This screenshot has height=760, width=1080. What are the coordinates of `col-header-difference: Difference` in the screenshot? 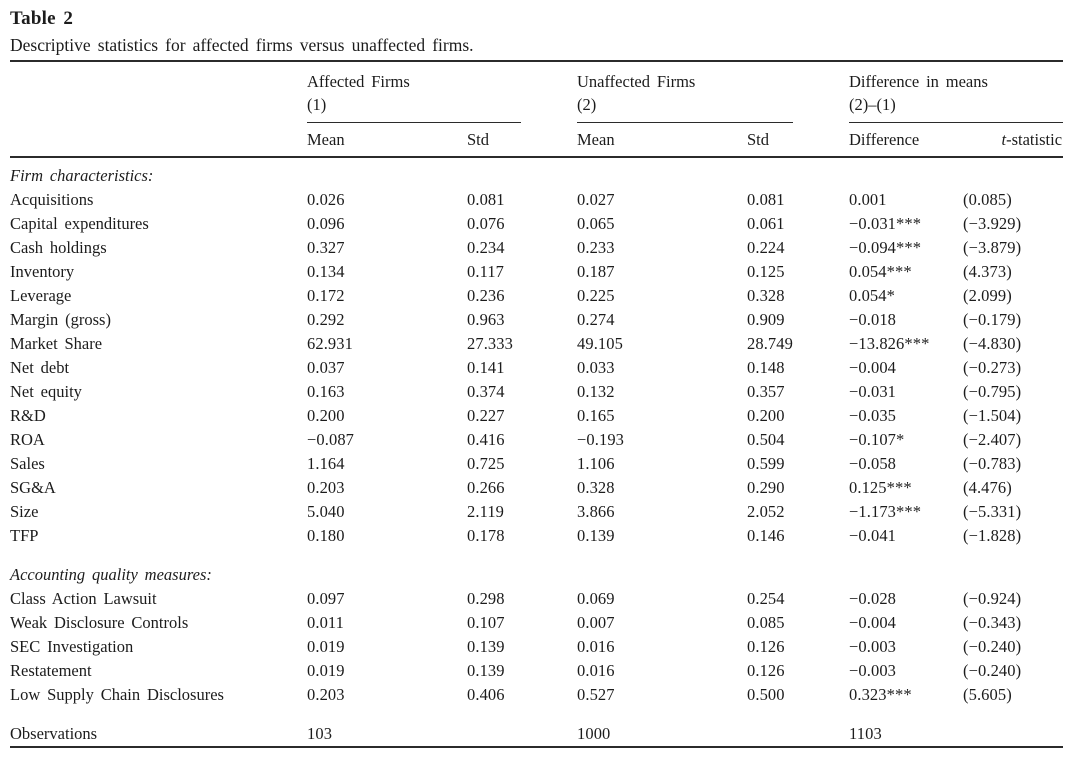 It's located at (906, 141).